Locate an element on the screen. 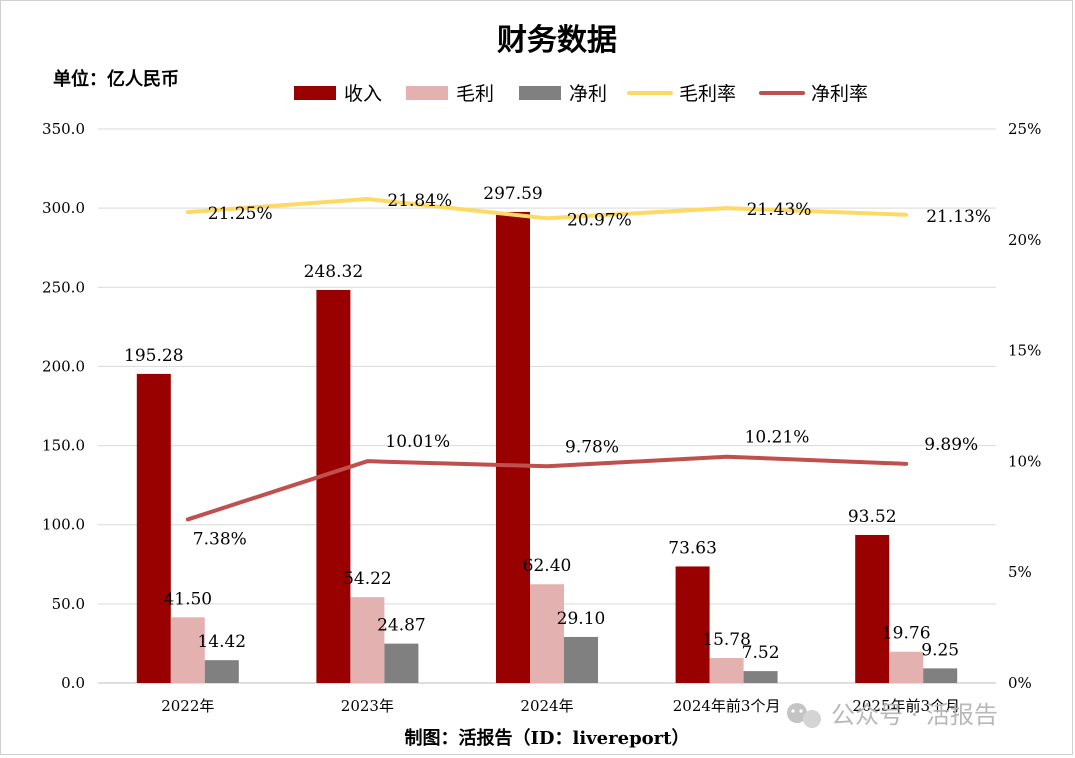 The image size is (1075, 758). right-tick-label: 5% is located at coordinates (1020, 572).